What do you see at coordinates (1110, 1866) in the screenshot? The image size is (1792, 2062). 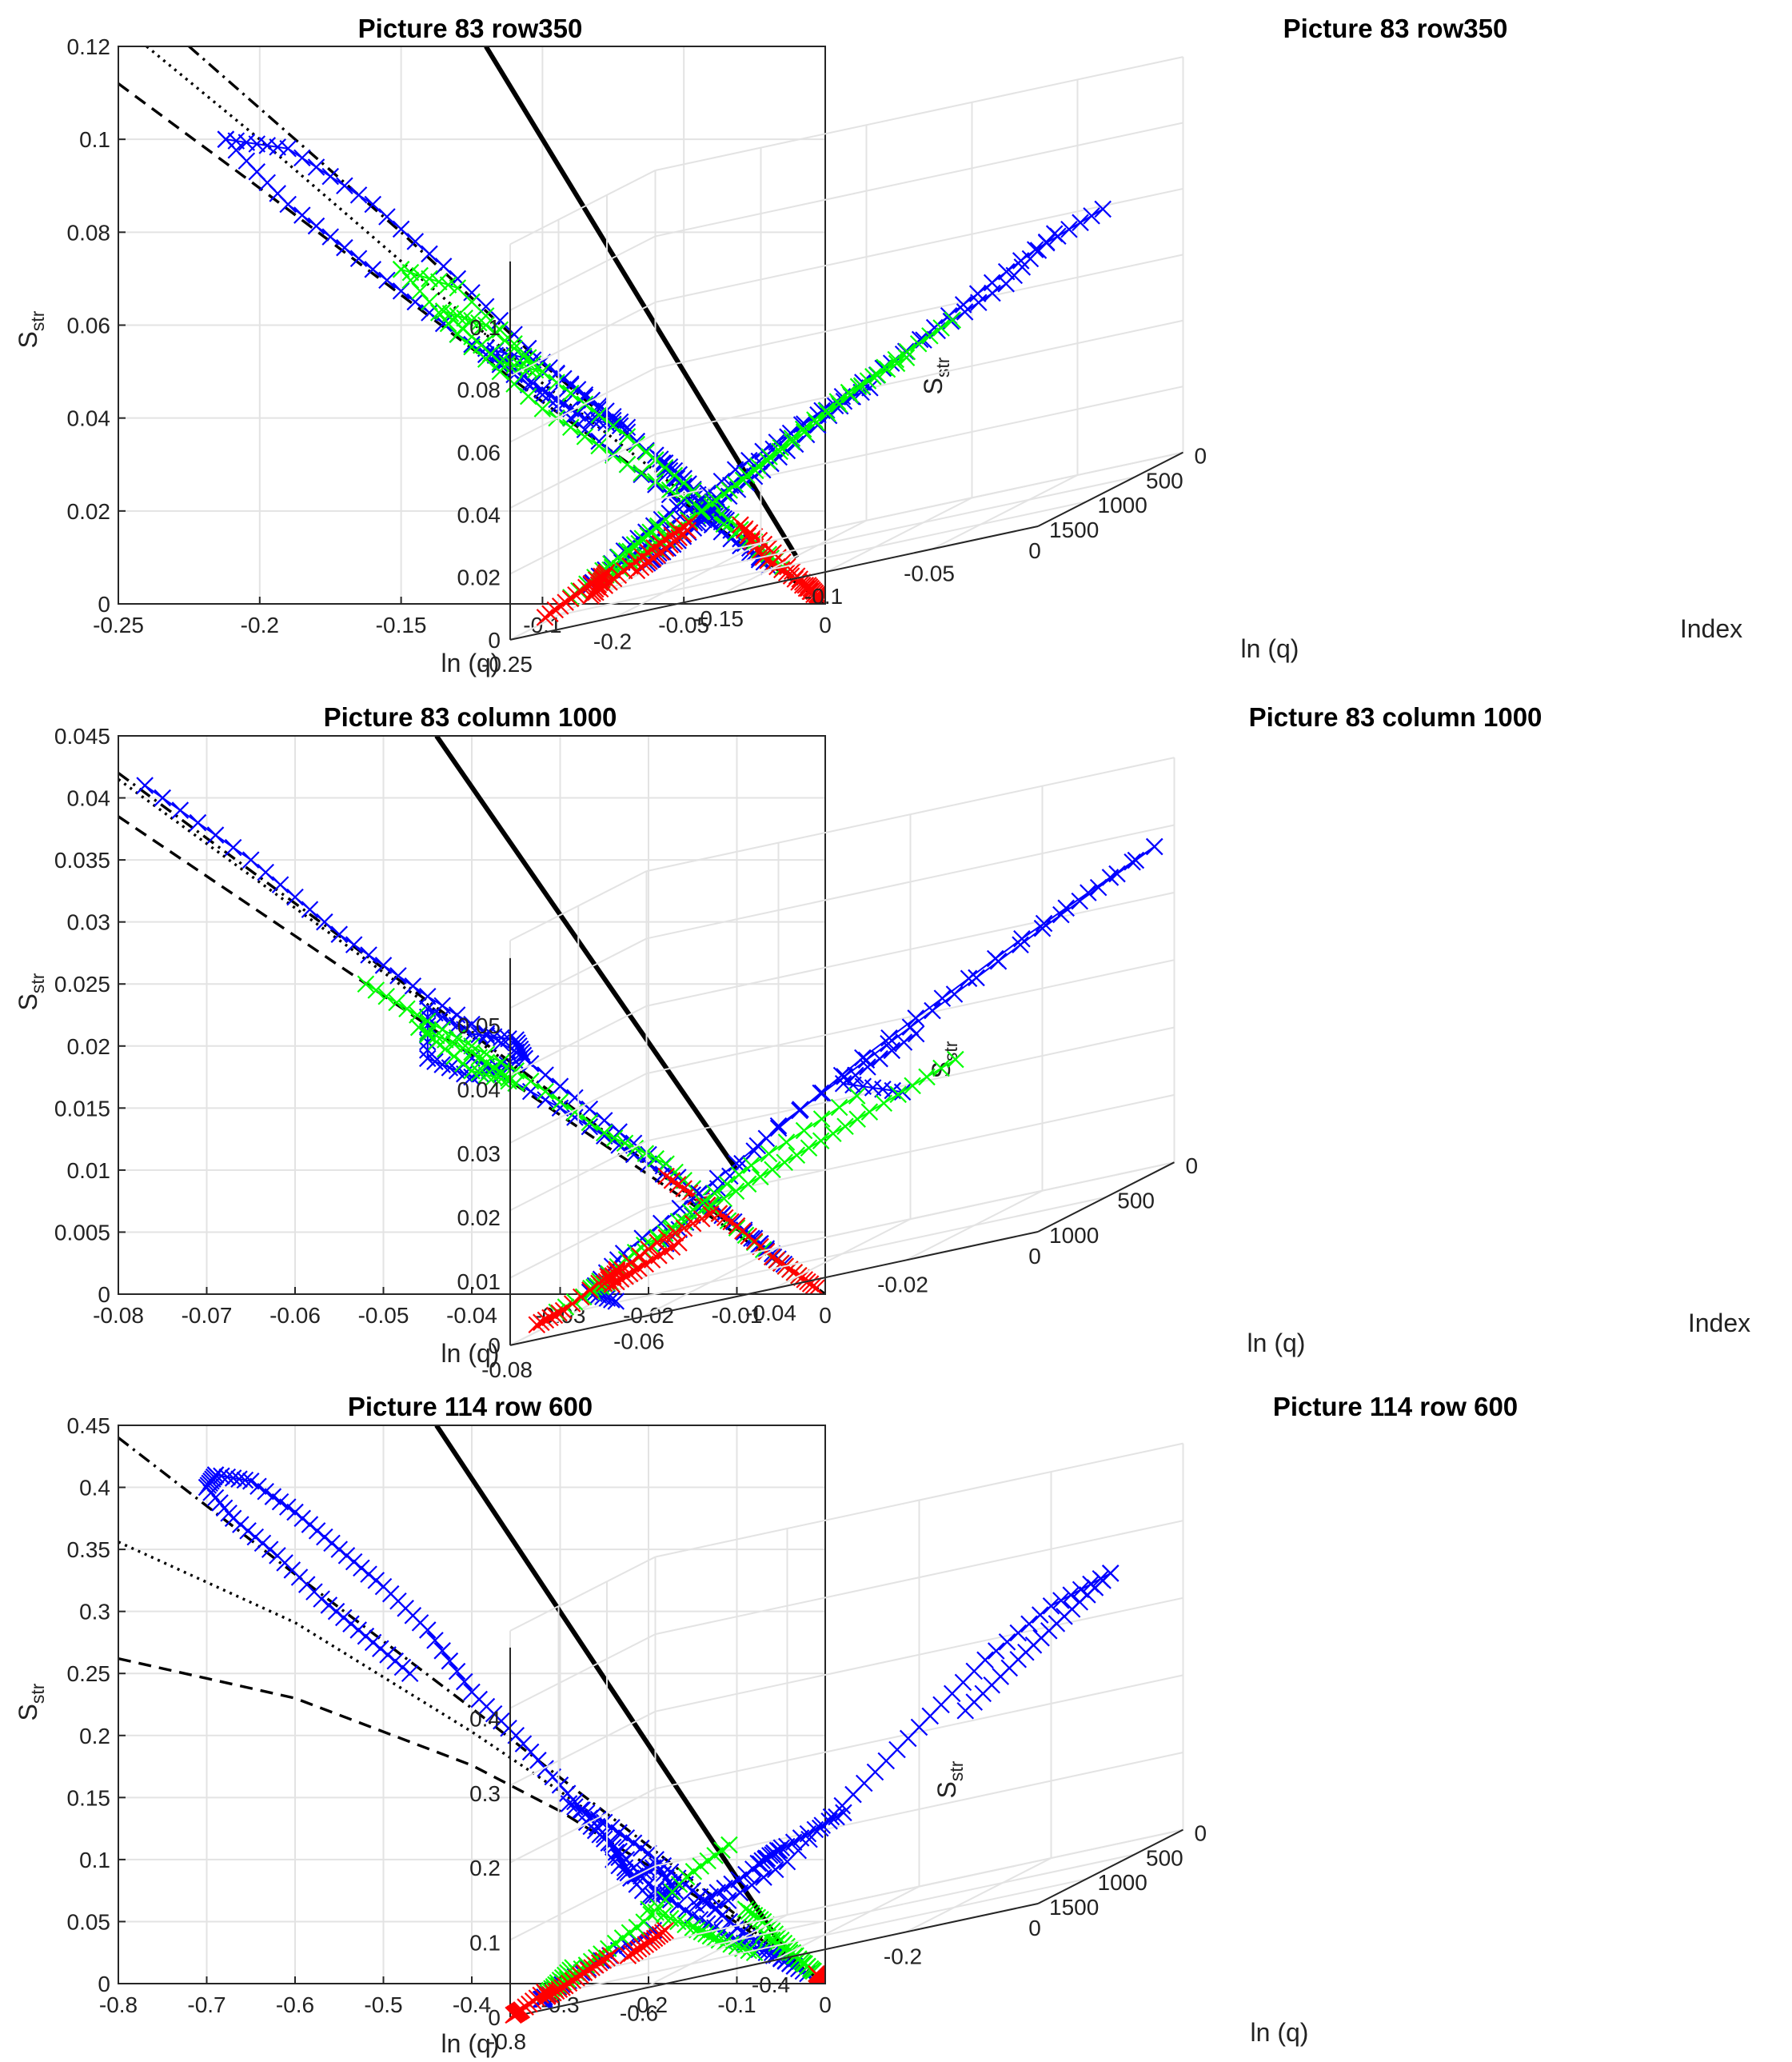 I see `index-axis-line` at bounding box center [1110, 1866].